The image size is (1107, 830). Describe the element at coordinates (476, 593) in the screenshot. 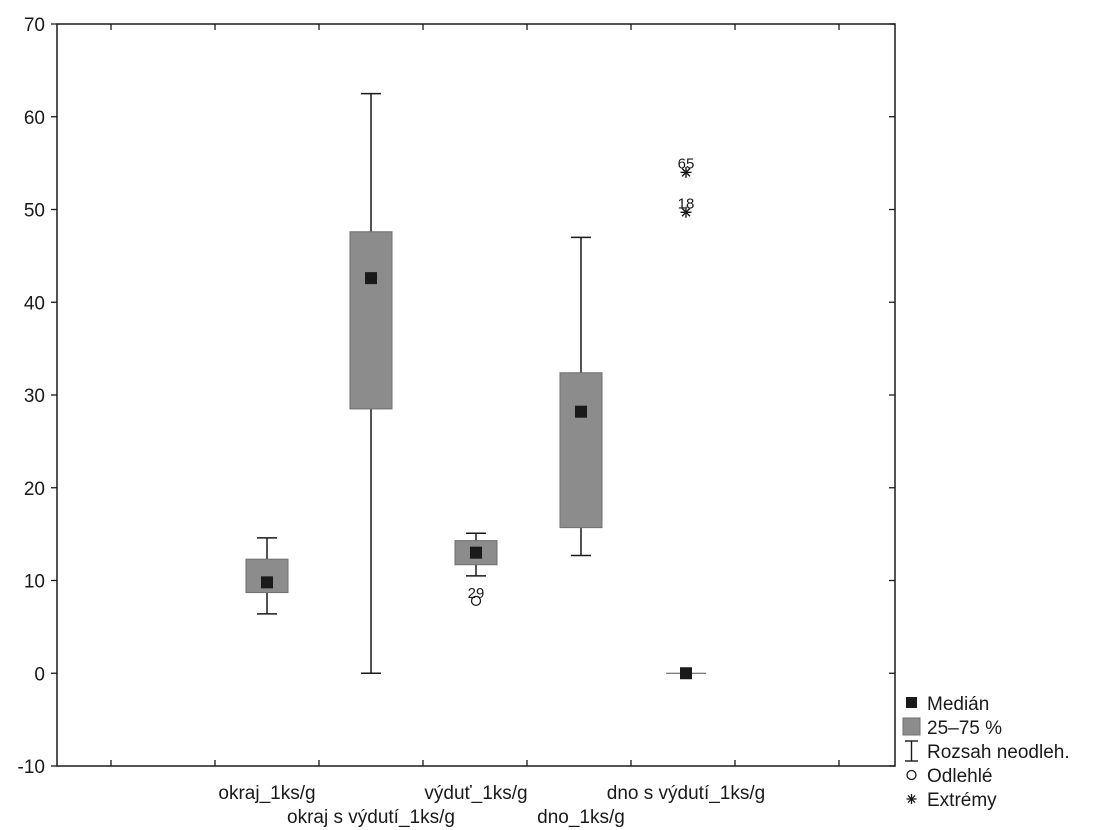

I see `outlier-label: 29` at that location.